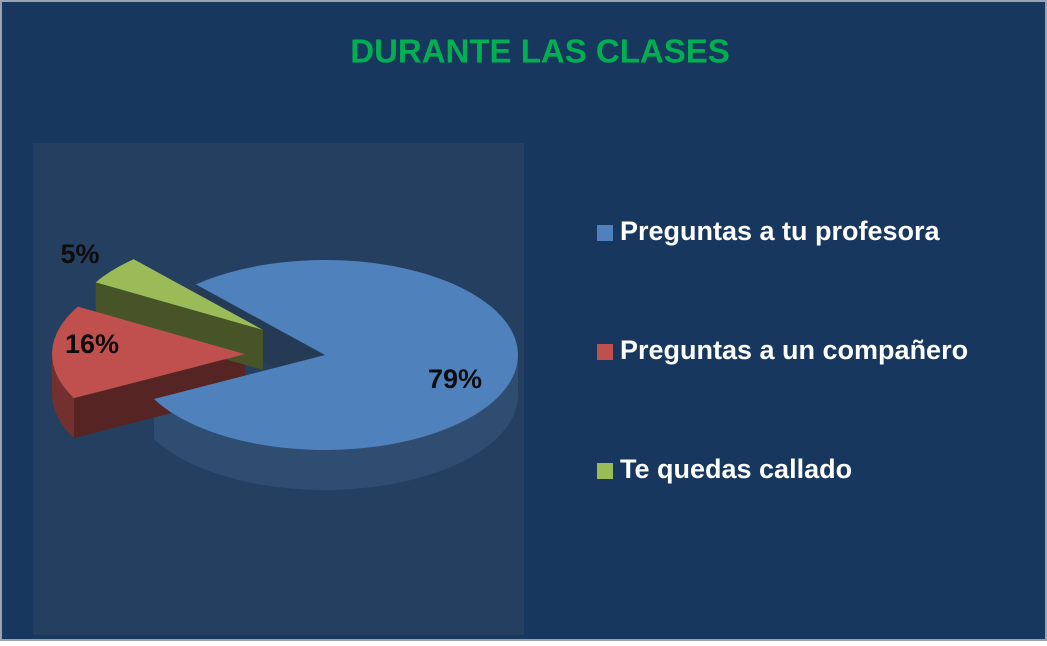 The height and width of the screenshot is (646, 1047). Describe the element at coordinates (794, 350) in the screenshot. I see `legend-label: Preguntas a un compañero` at that location.